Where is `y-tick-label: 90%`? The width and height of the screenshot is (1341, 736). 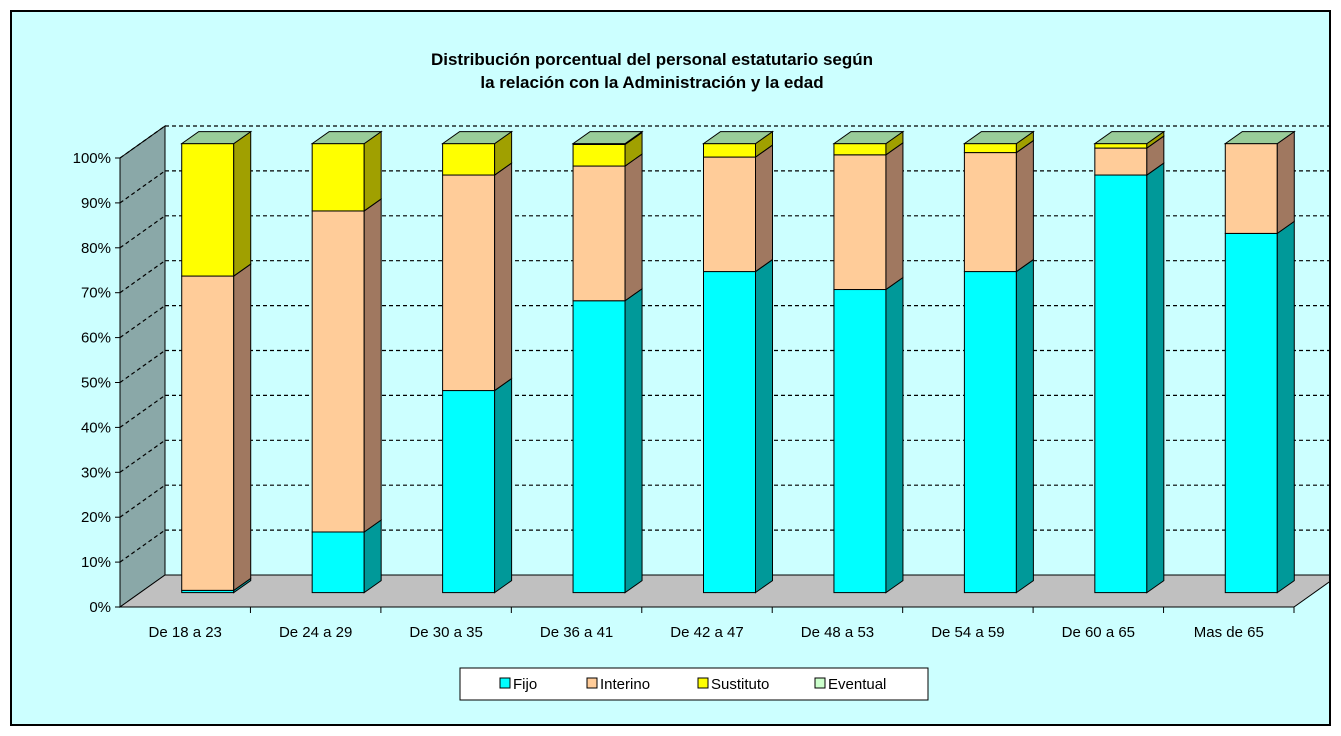
y-tick-label: 90% is located at coordinates (96, 203).